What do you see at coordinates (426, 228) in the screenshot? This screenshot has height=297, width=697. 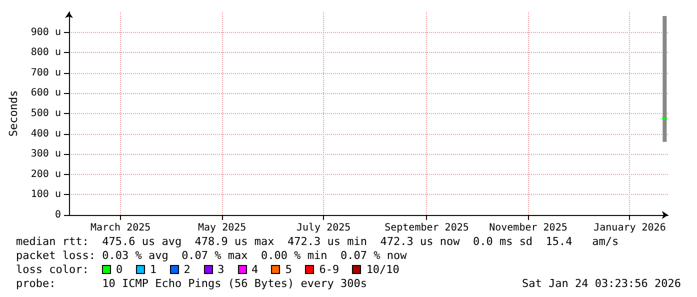 I see `x-tick-label: September 2025` at bounding box center [426, 228].